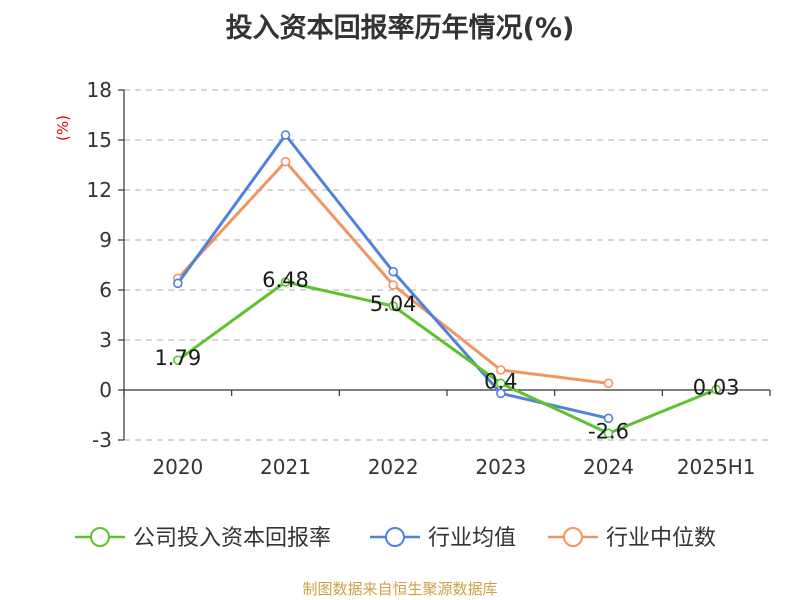 Image resolution: width=800 pixels, height=600 pixels. I want to click on data-label: 5.04, so click(393, 304).